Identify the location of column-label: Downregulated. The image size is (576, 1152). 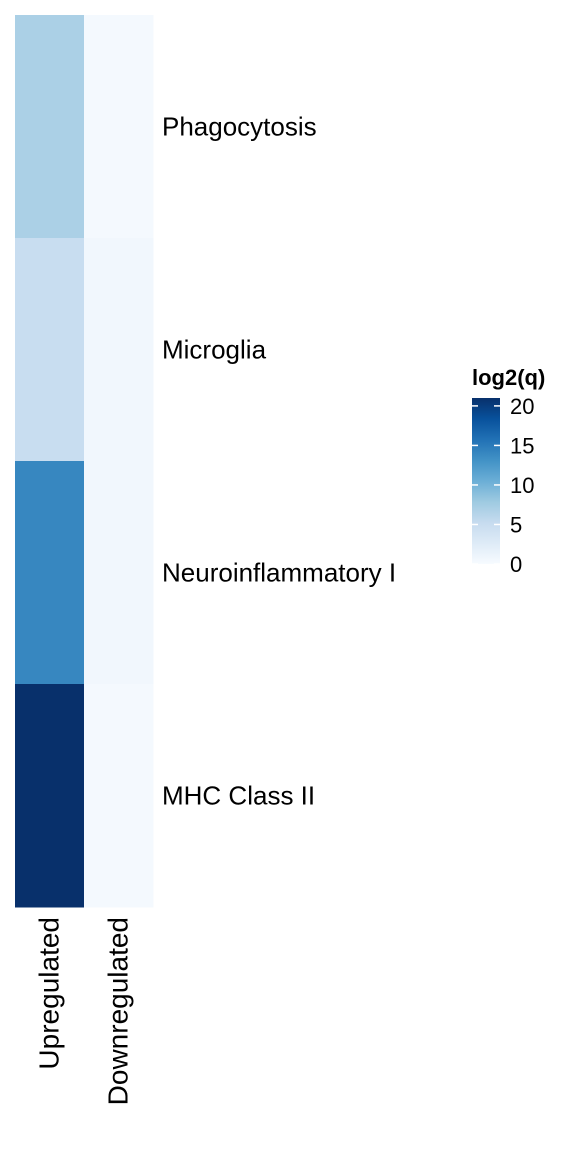
(118, 1011).